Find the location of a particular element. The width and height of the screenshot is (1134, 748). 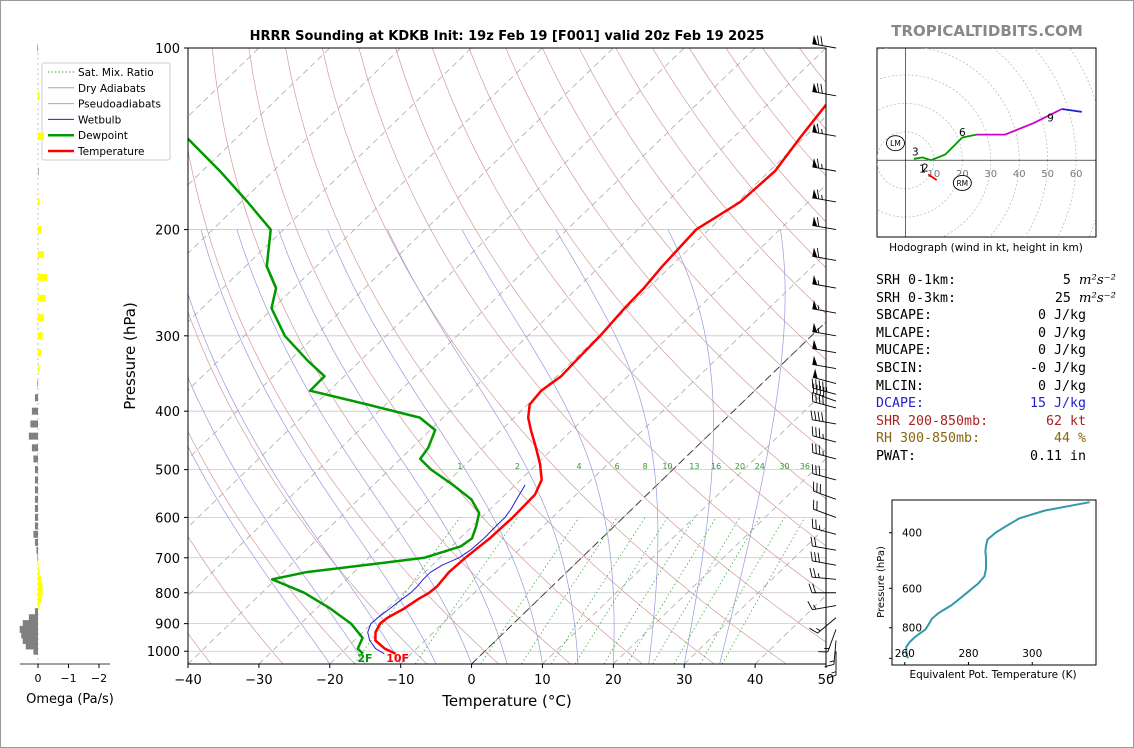

thetae-x-tick-label: 280 is located at coordinates (968, 654).